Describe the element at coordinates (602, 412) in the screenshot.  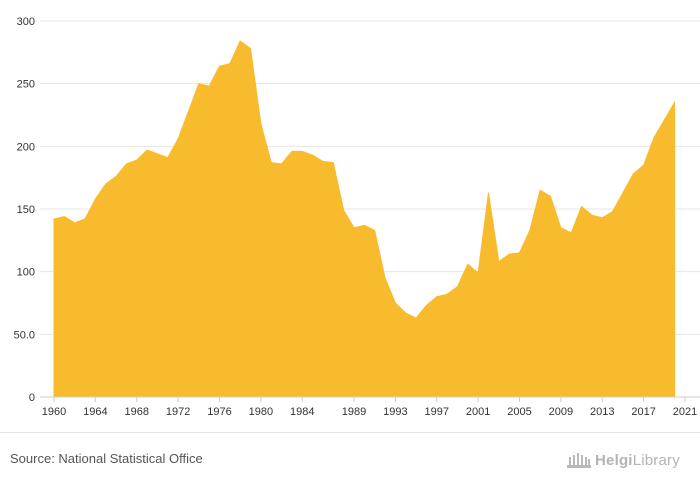
I see `x-tick-label: 2013` at that location.